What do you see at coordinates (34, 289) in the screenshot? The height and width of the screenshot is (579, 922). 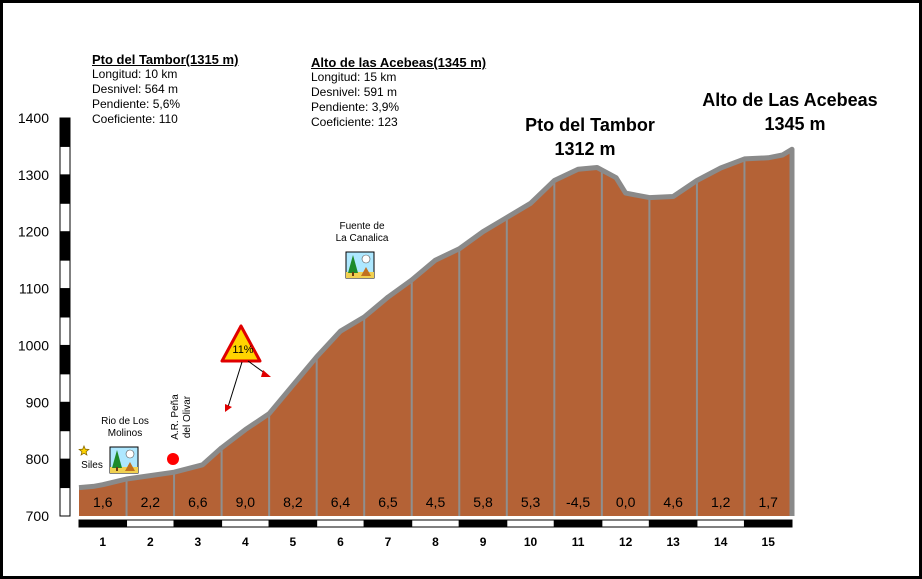 I see `y-tick-label: 1100` at bounding box center [34, 289].